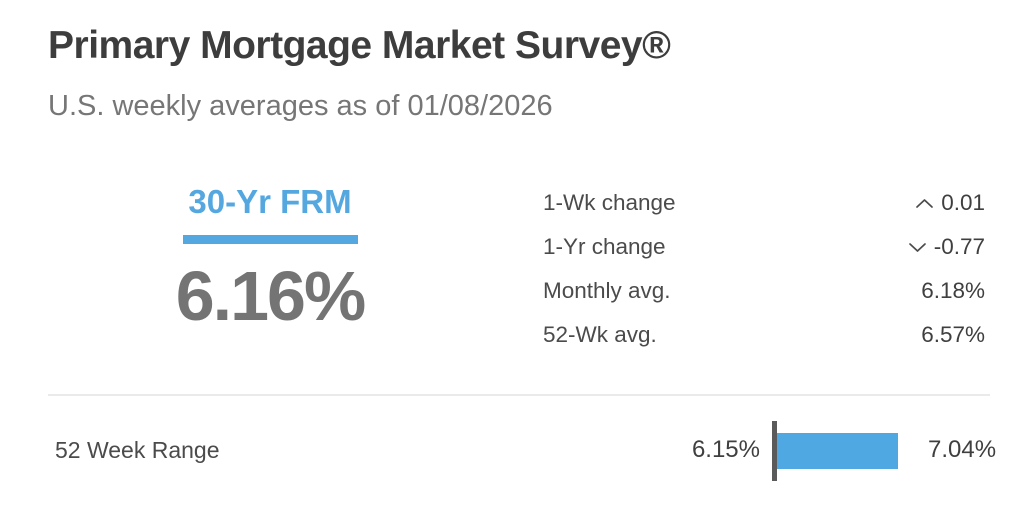  I want to click on stat-value-text: 6.18%, so click(953, 290).